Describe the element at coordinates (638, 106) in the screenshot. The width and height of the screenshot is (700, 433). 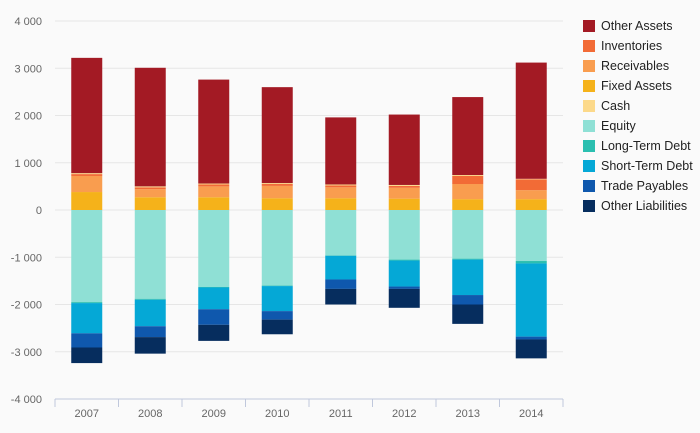
I see `legend-item: Cash` at that location.